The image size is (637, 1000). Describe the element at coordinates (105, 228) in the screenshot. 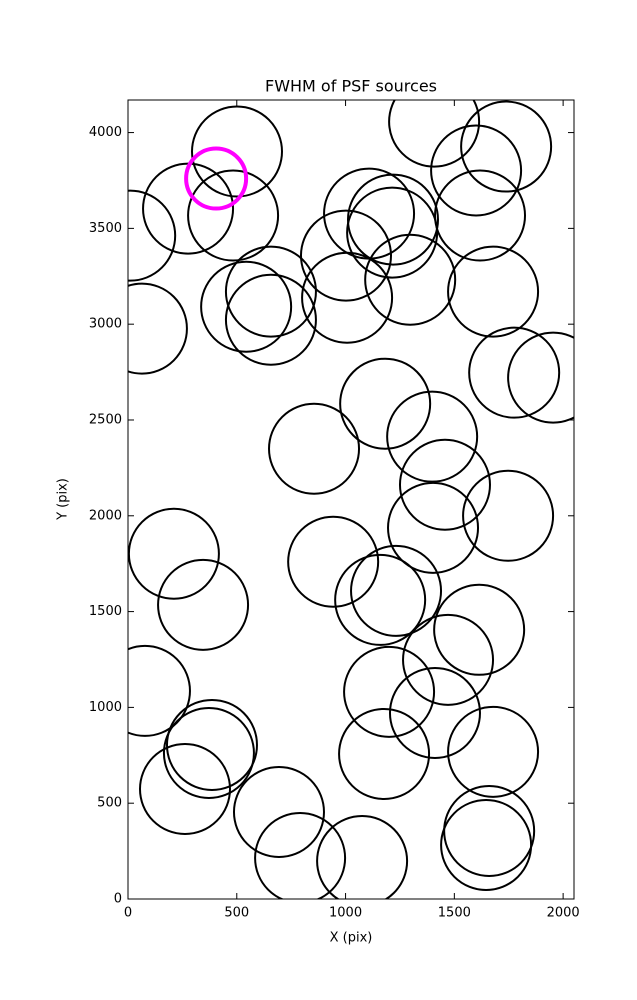

I see `y-tick-label: 3500` at that location.